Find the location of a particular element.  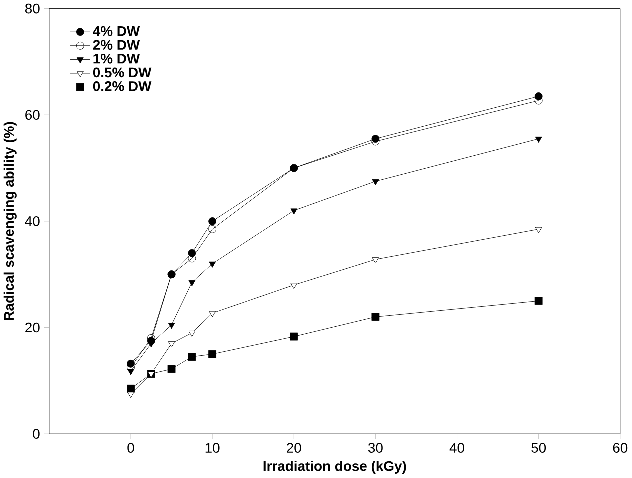

legend-label: 4% DW is located at coordinates (116, 31).